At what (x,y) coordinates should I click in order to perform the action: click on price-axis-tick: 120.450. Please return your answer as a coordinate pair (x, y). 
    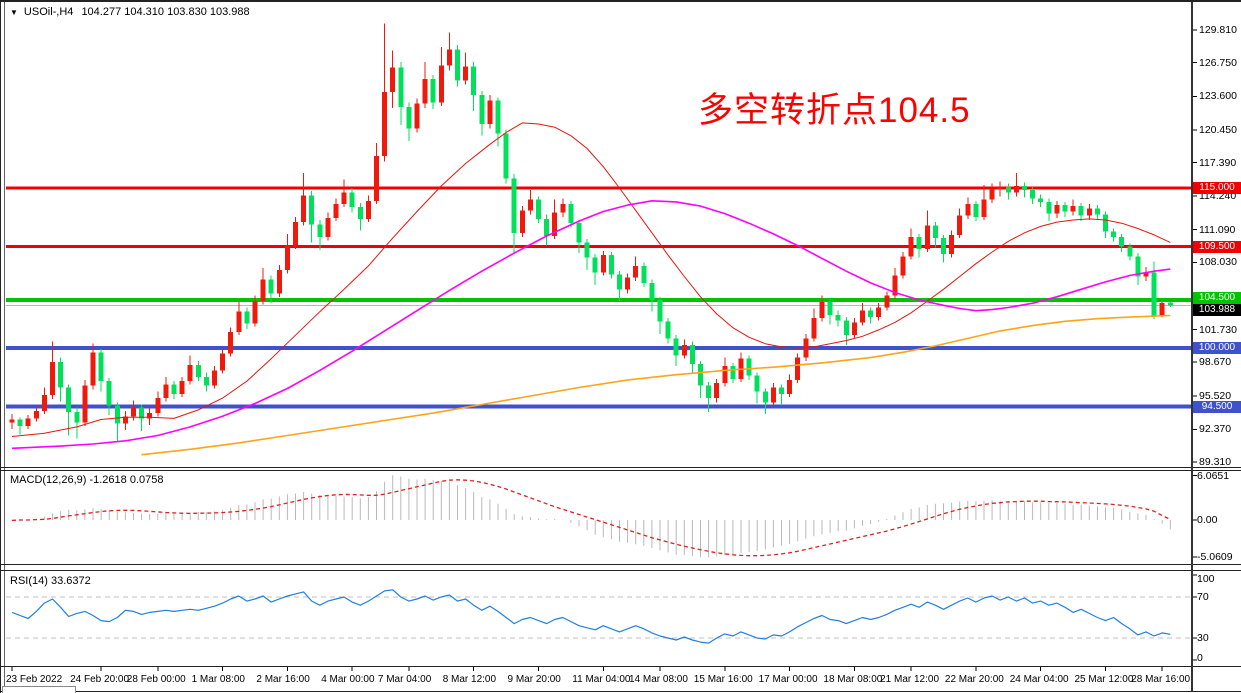
    Looking at the image, I should click on (1218, 129).